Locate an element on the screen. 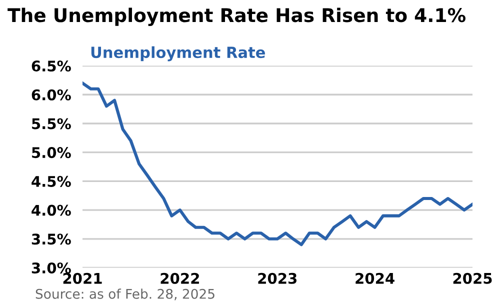  source-note: Source: as of Feb. 28, 2025 is located at coordinates (125, 294).